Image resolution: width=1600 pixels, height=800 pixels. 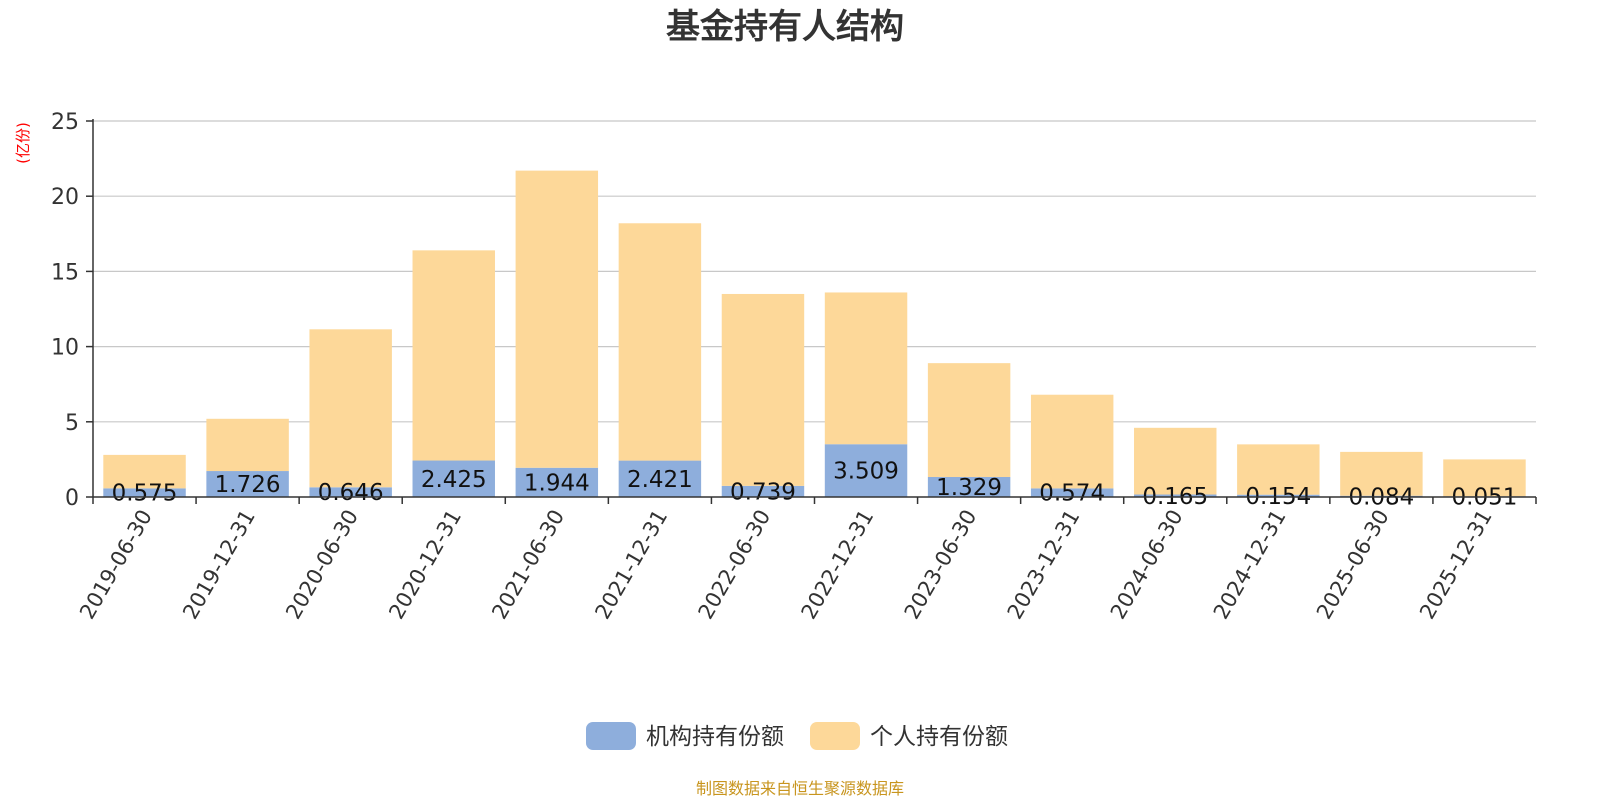 What do you see at coordinates (941, 565) in the screenshot?
I see `x-tick-label: 2023-06-30` at bounding box center [941, 565].